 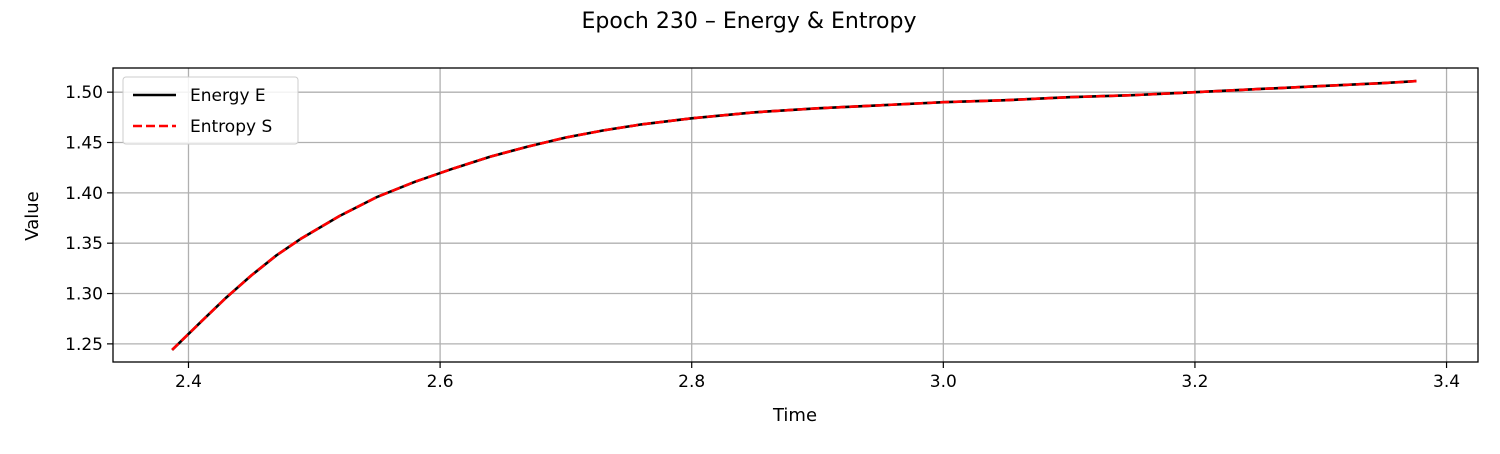 What do you see at coordinates (794, 415) in the screenshot?
I see `x-axis-label: Time` at bounding box center [794, 415].